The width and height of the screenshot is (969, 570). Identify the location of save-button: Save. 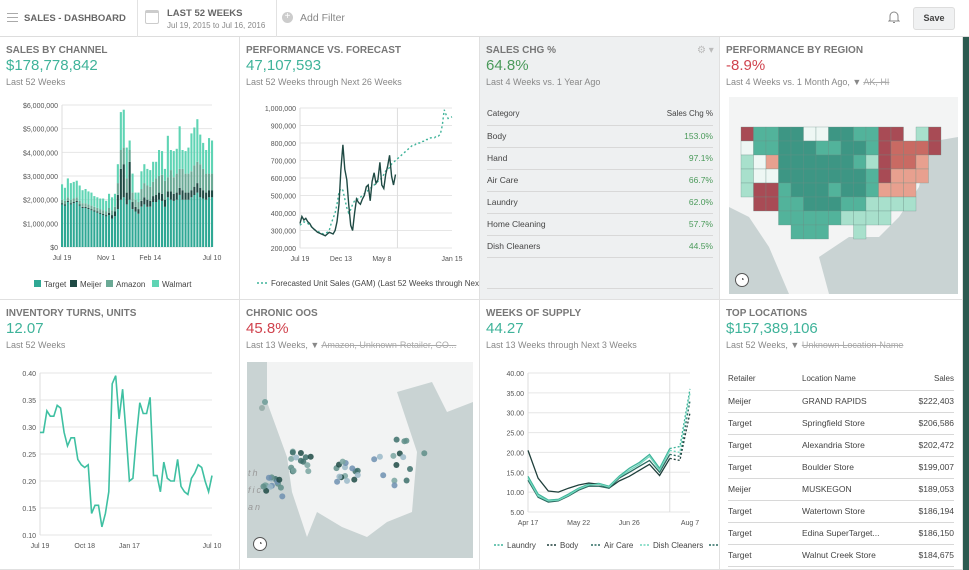
(934, 18).